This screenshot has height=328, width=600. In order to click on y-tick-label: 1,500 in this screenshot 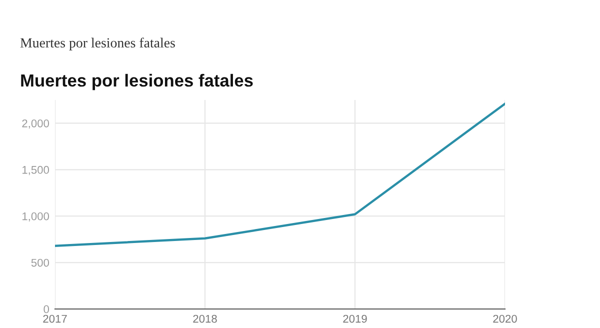, I will do `click(36, 171)`.